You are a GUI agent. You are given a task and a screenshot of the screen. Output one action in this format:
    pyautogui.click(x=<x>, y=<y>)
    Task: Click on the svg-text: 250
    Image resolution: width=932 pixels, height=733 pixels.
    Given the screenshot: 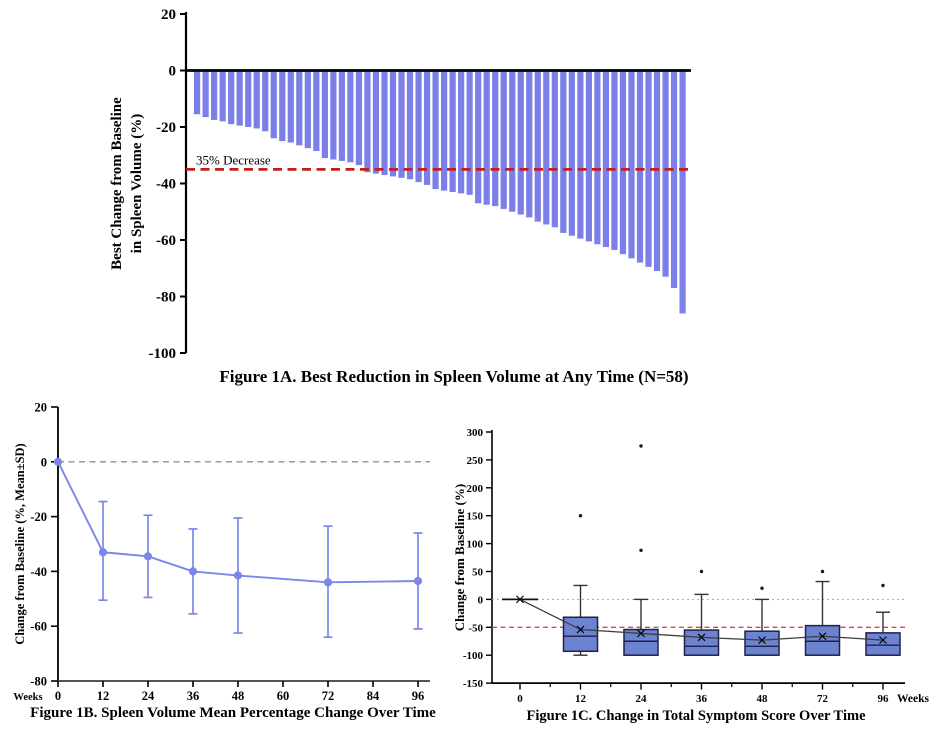 What is the action you would take?
    pyautogui.click(x=475, y=461)
    